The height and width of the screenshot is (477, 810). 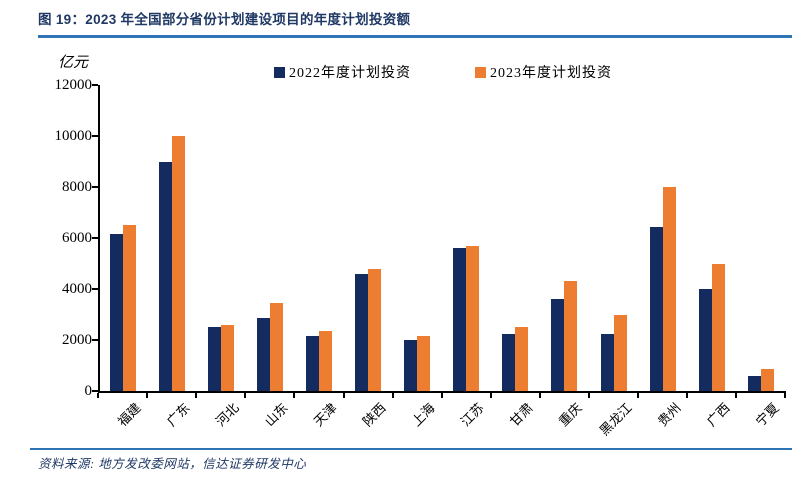 I want to click on legend-item-2023: 2023年度计划投资, so click(x=543, y=72).